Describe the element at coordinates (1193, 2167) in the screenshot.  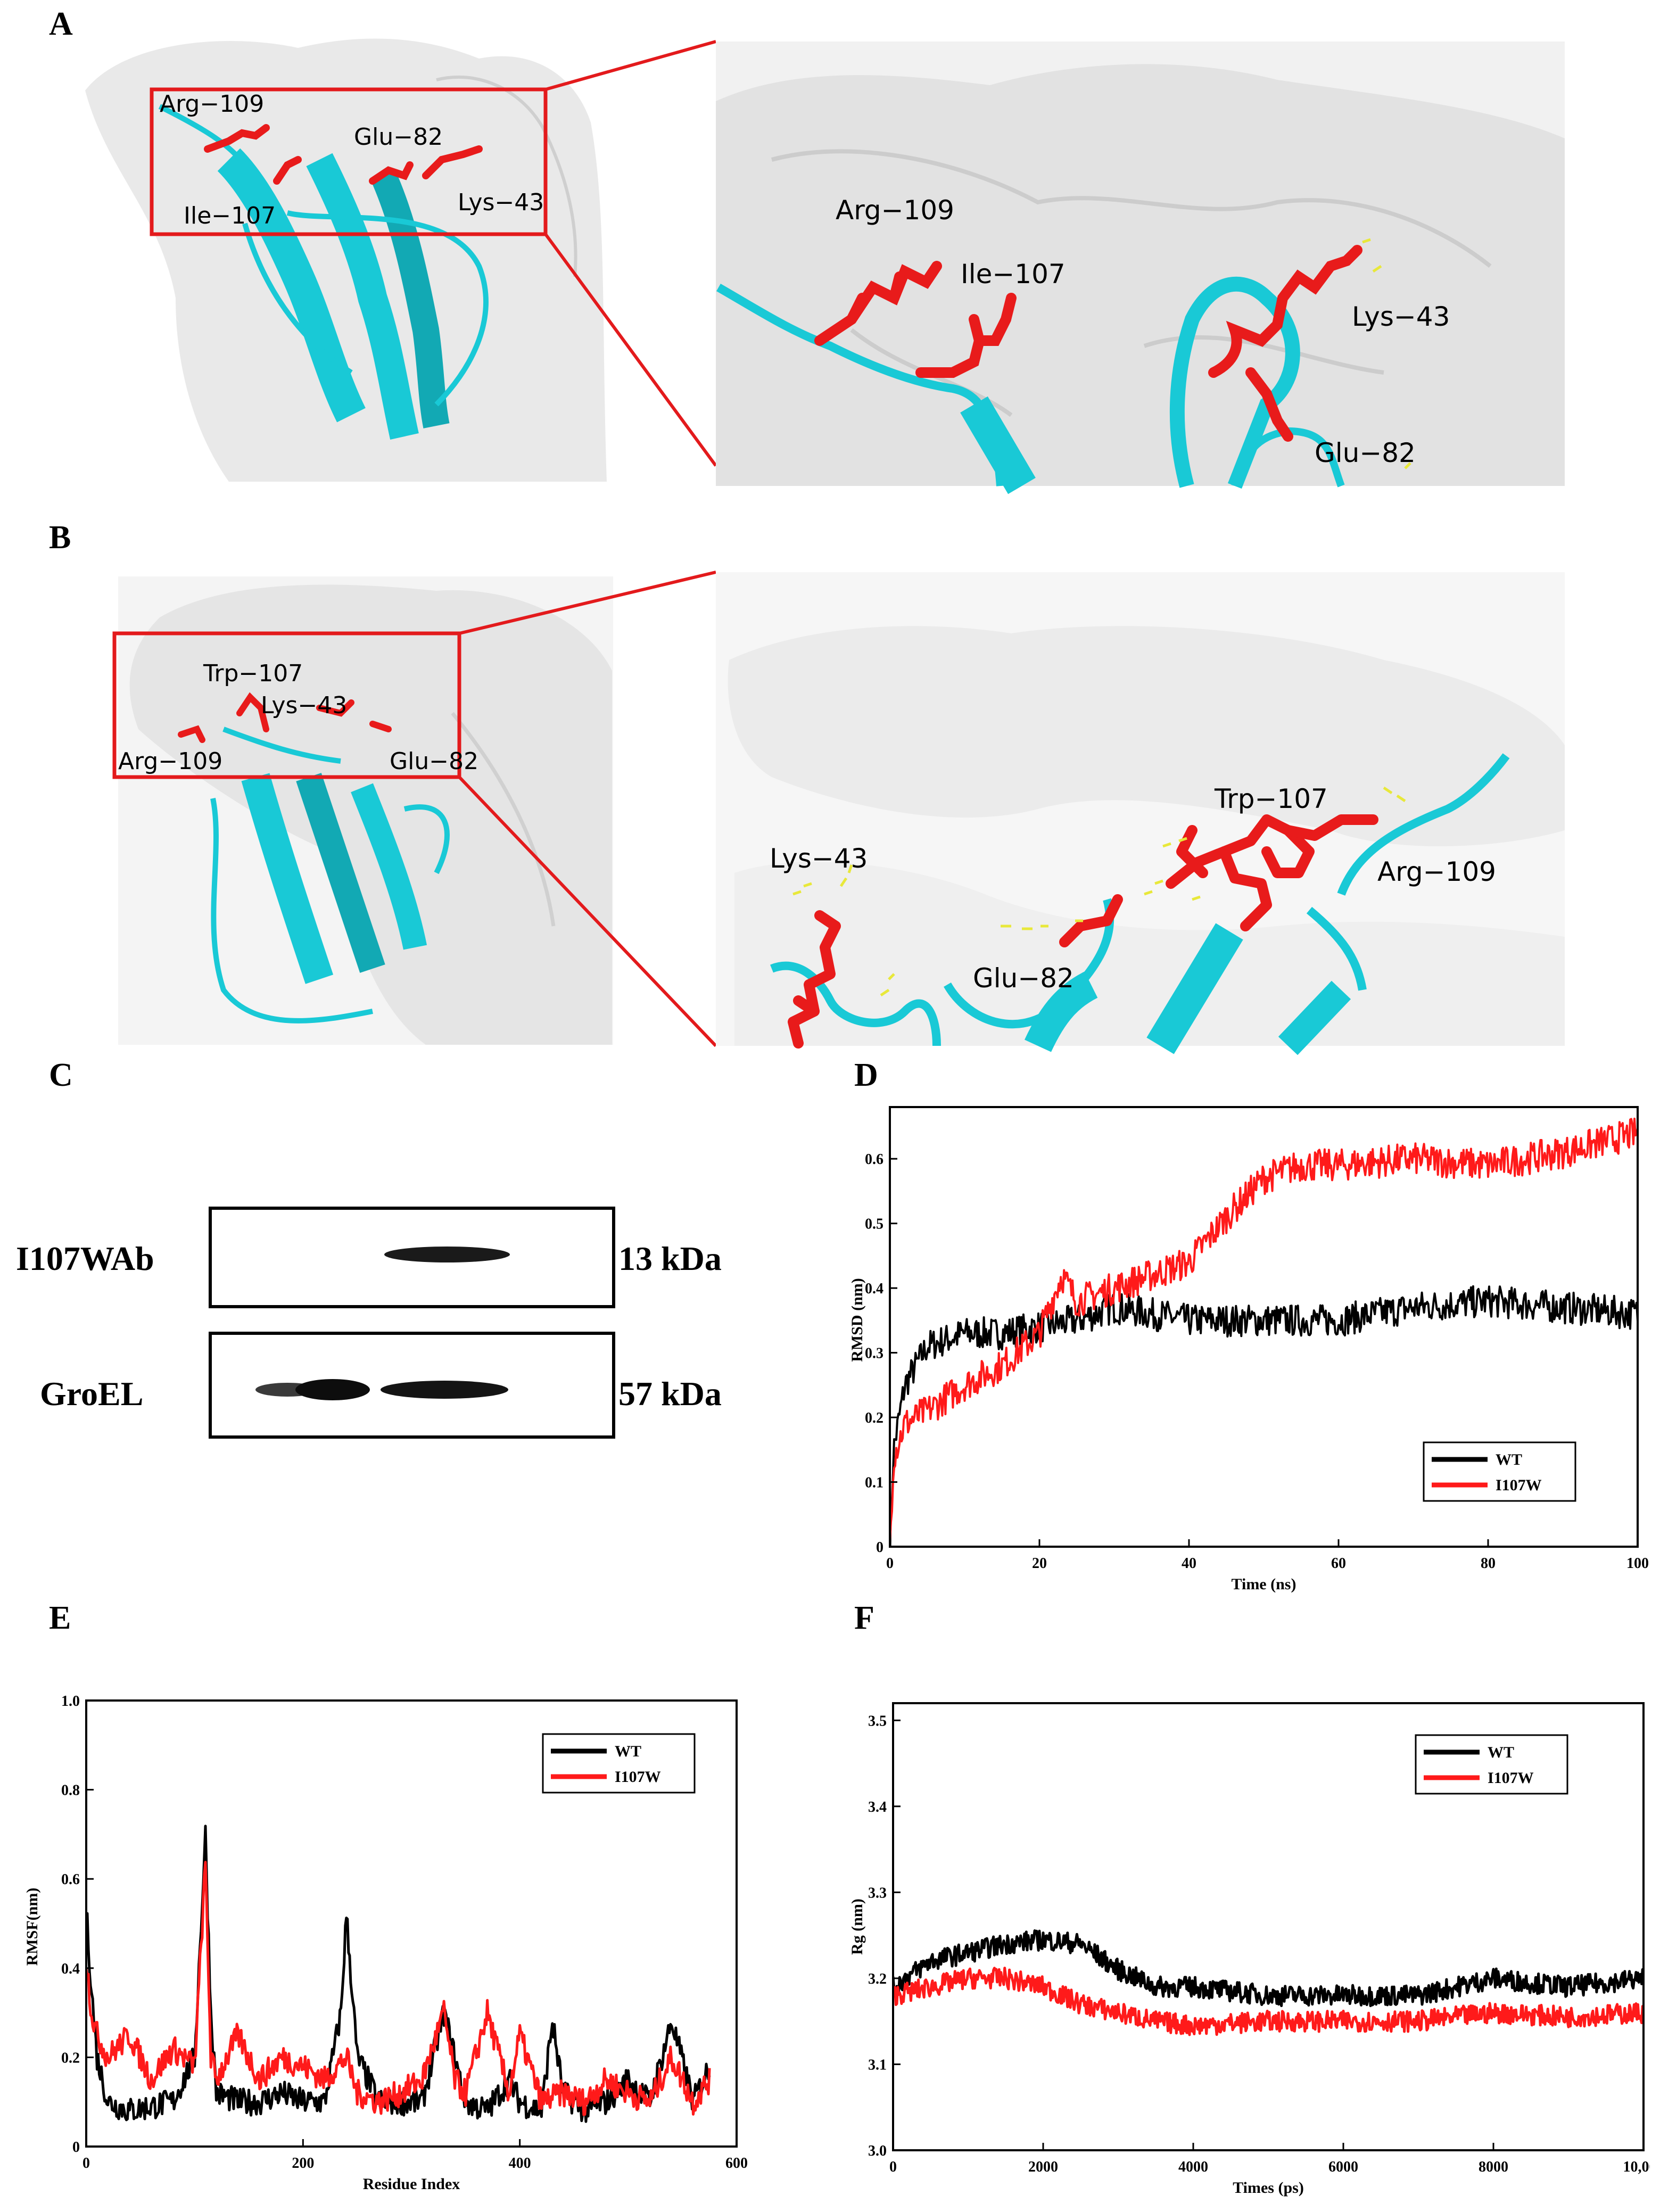
I see `x-tick-label: 4000` at that location.